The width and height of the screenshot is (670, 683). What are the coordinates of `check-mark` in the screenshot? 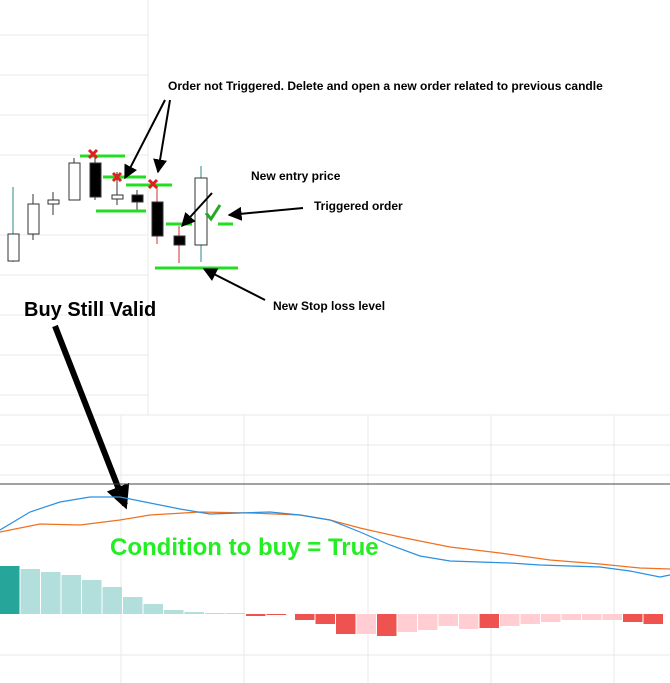 It's located at (213, 213).